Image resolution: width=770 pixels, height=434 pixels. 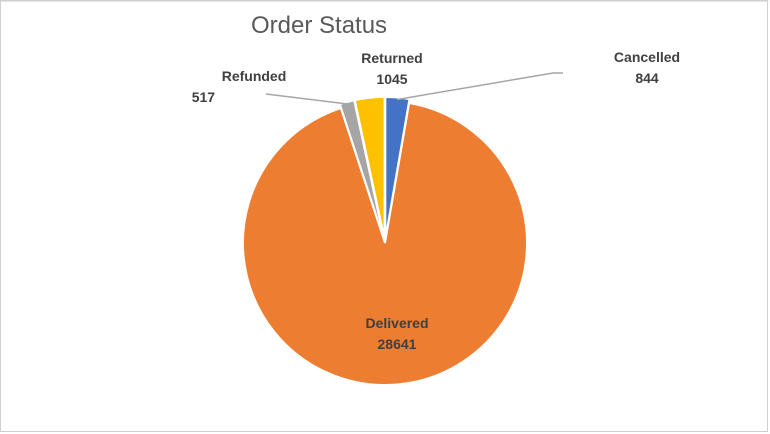 What do you see at coordinates (647, 68) in the screenshot?
I see `label-cancelled: Cancelled 844` at bounding box center [647, 68].